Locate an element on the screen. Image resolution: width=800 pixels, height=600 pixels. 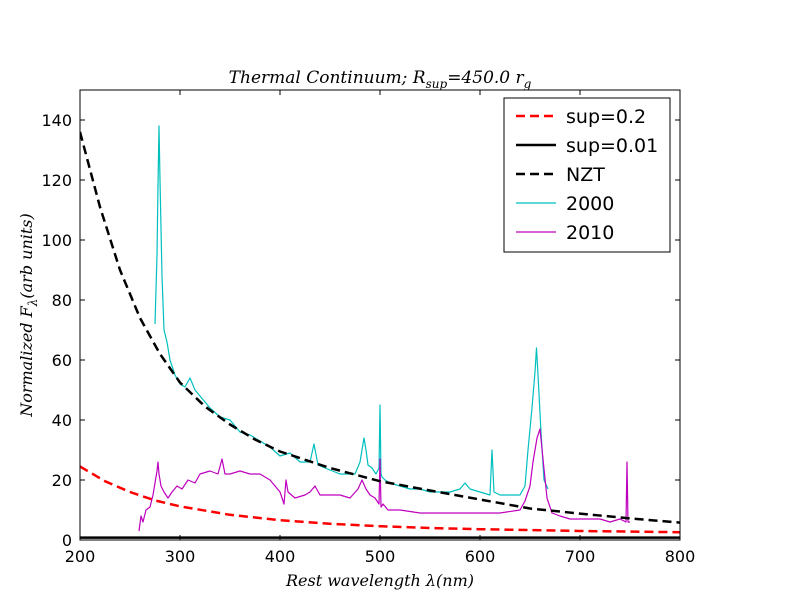
y-tick-label: 120 is located at coordinates (56, 180).